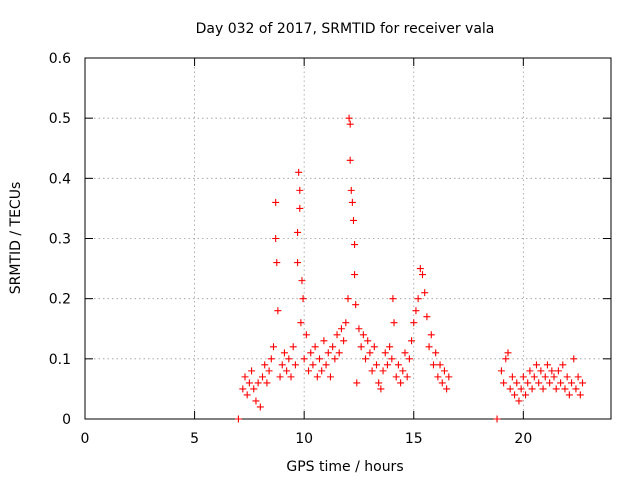 The height and width of the screenshot is (480, 640). Describe the element at coordinates (60, 59) in the screenshot. I see `y-tick-label: 0.6` at that location.